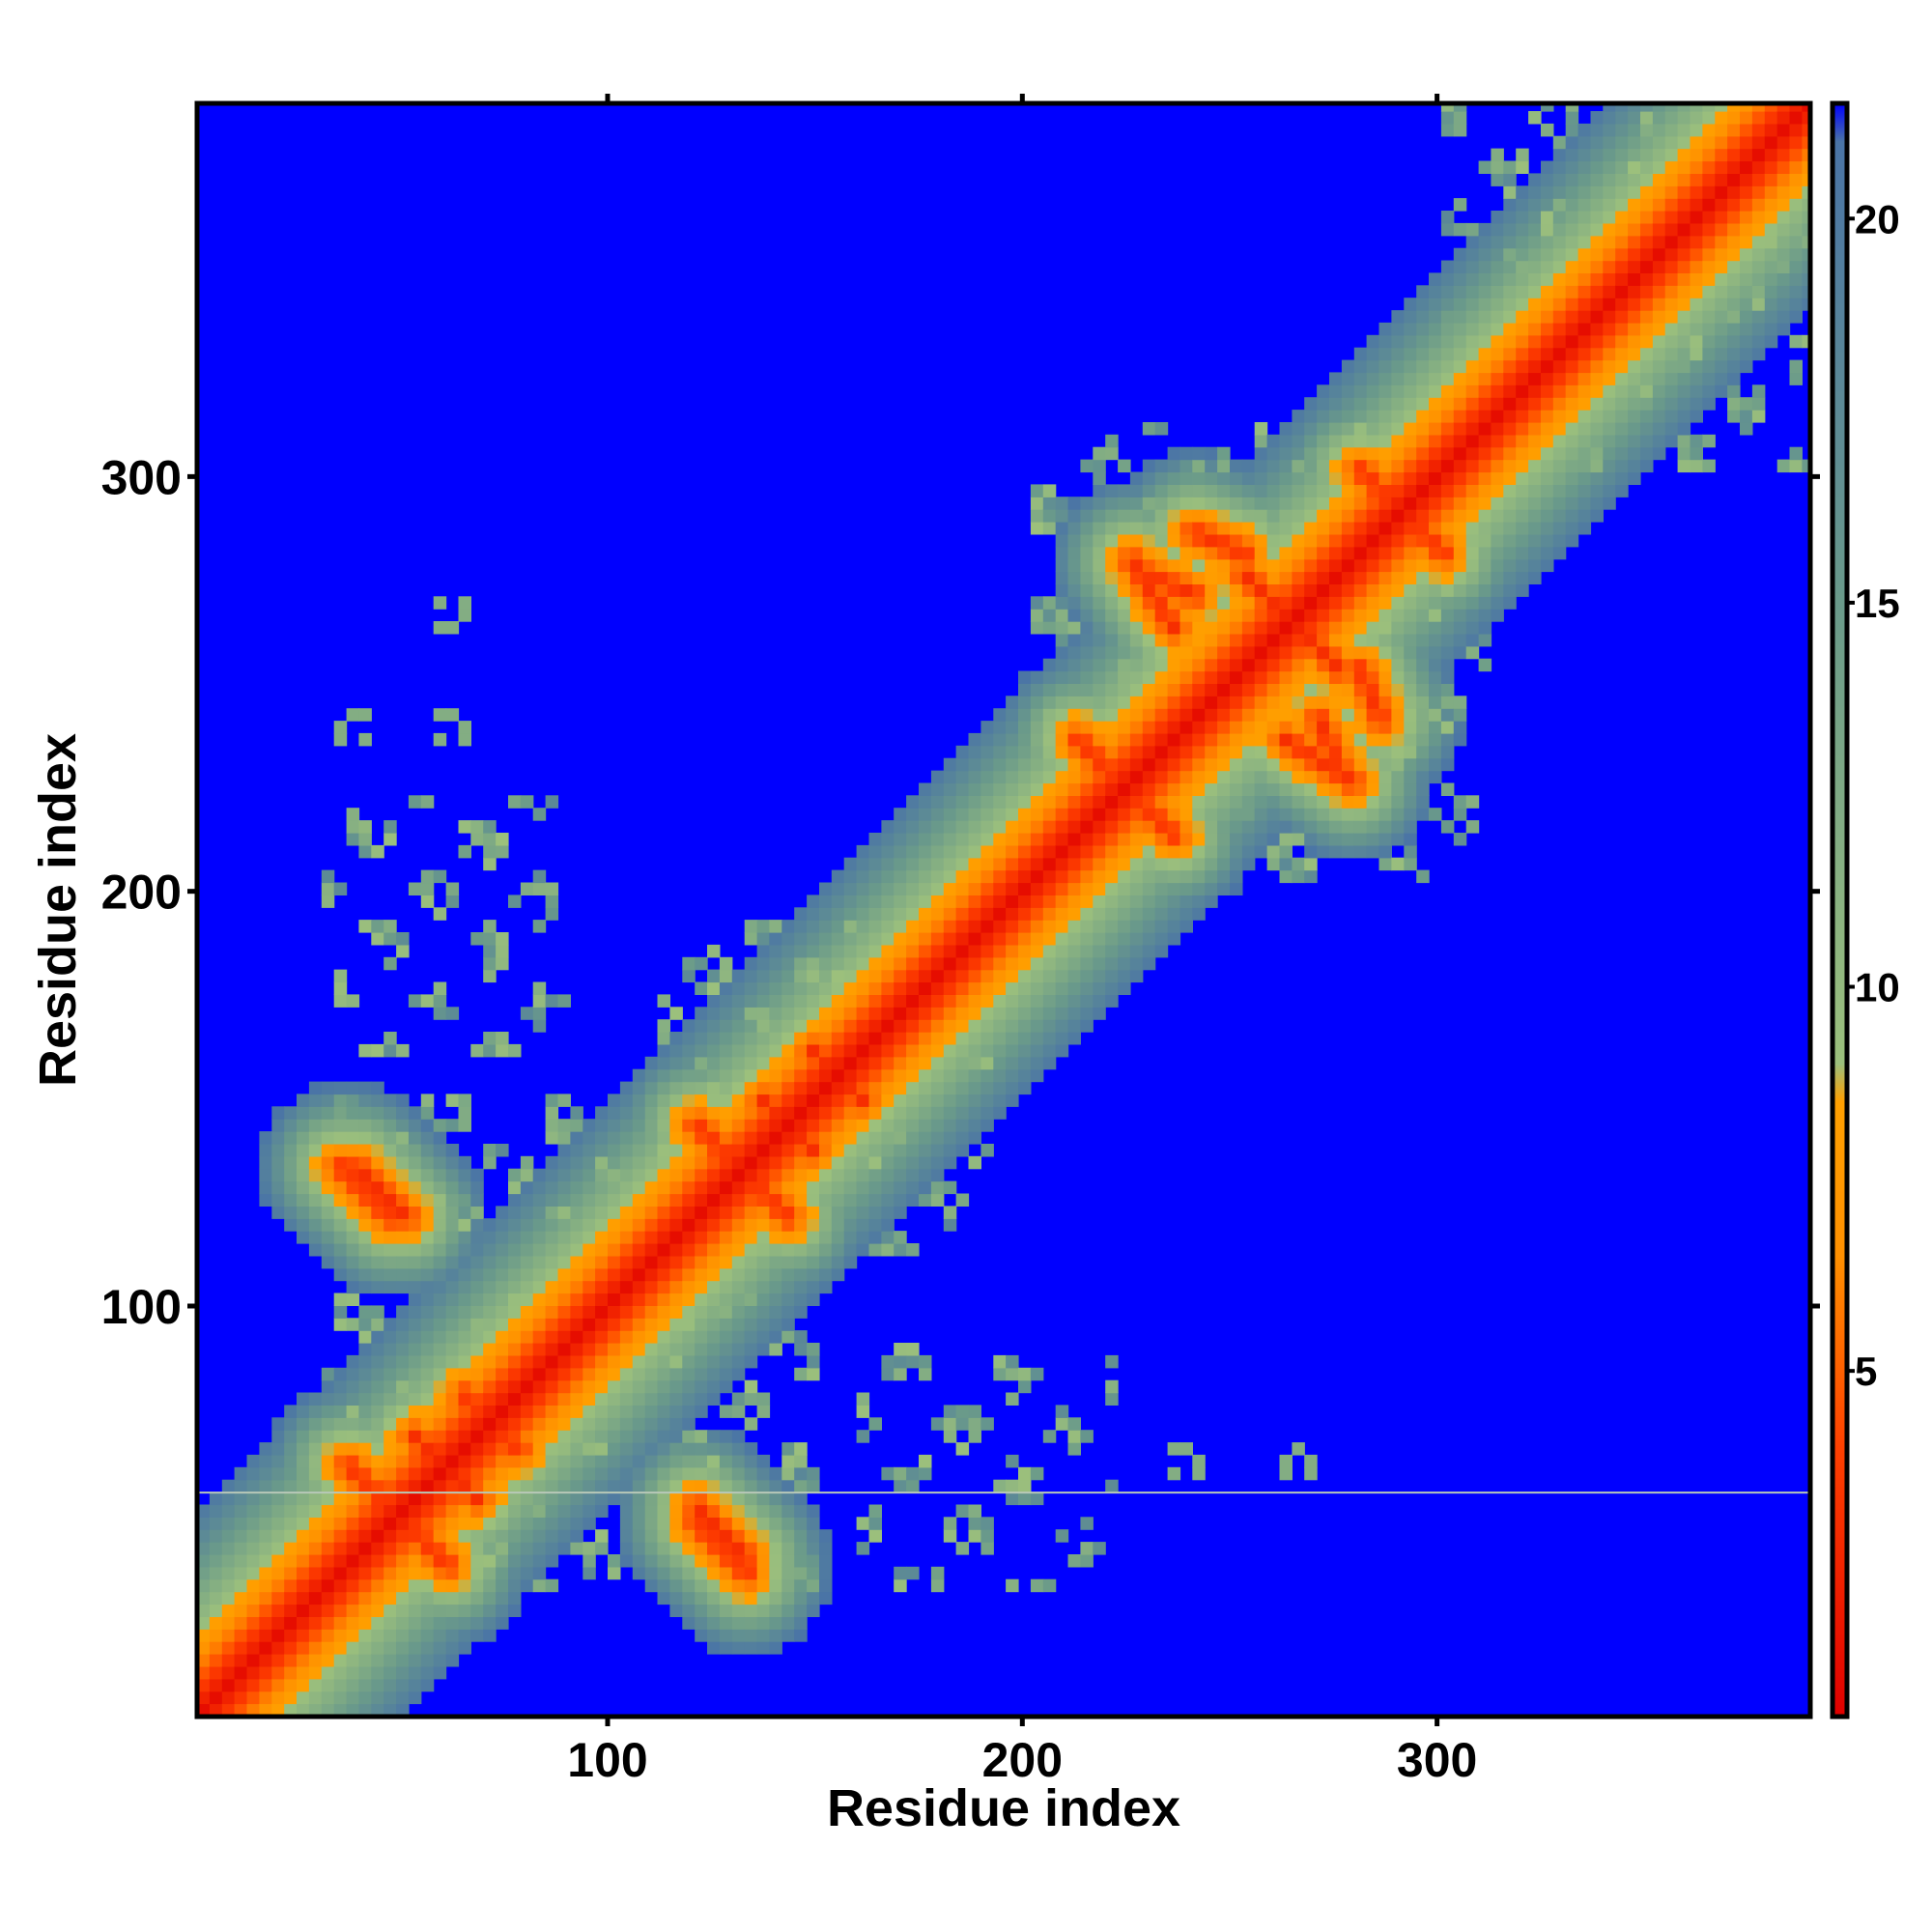  Describe the element at coordinates (1873, 795) in the screenshot. I see `colorbar-ticks: 5 10 15 20` at that location.